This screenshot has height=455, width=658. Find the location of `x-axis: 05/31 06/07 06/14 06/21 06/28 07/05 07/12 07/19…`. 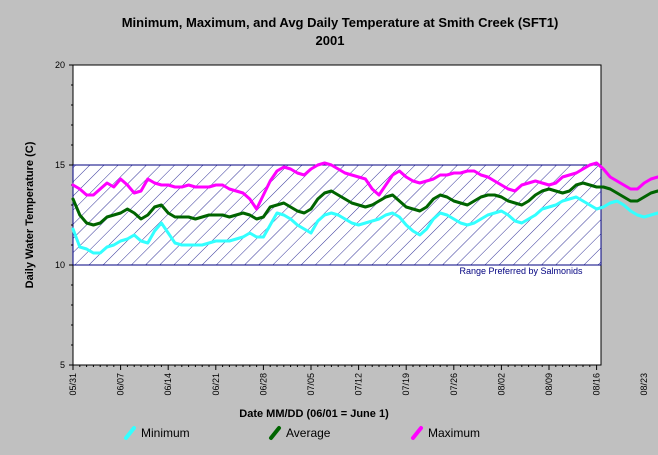

x-axis: 05/31 06/07 06/14 06/21 06/28 07/05 07/12 07/19… is located at coordinates (358, 380).